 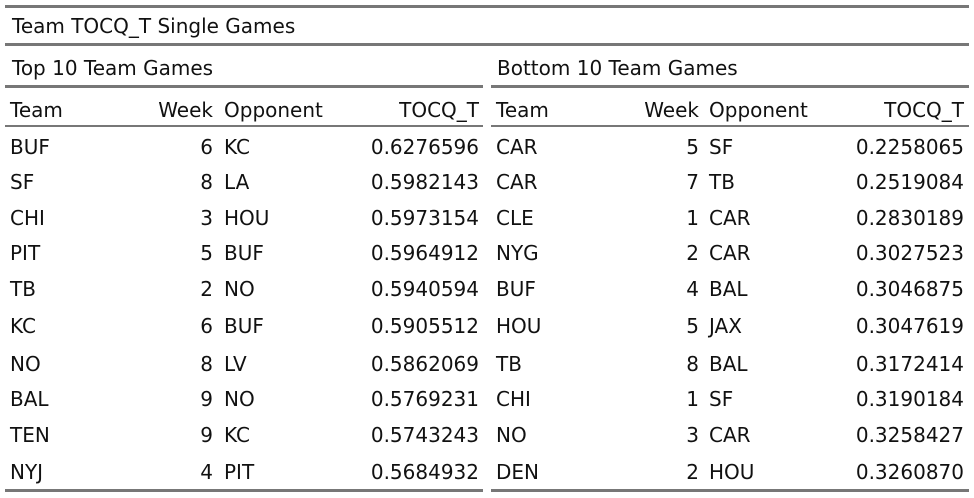 I want to click on table-cell-week: 7, so click(x=692, y=182).